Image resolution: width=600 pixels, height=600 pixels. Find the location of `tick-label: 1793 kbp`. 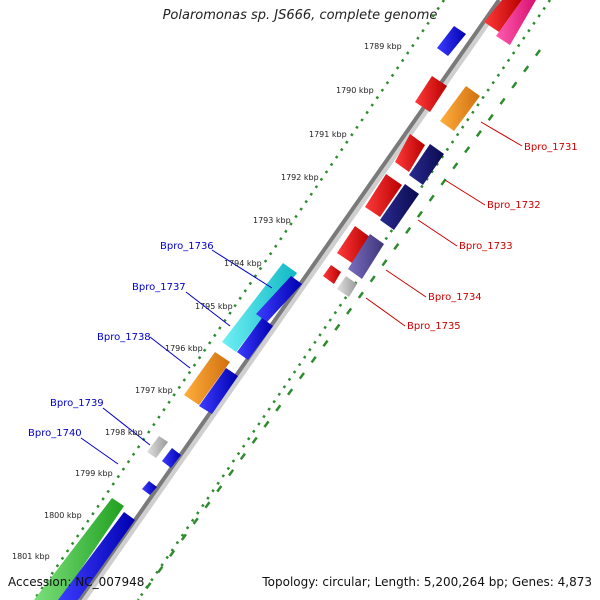

tick-label: 1793 kbp is located at coordinates (272, 220).